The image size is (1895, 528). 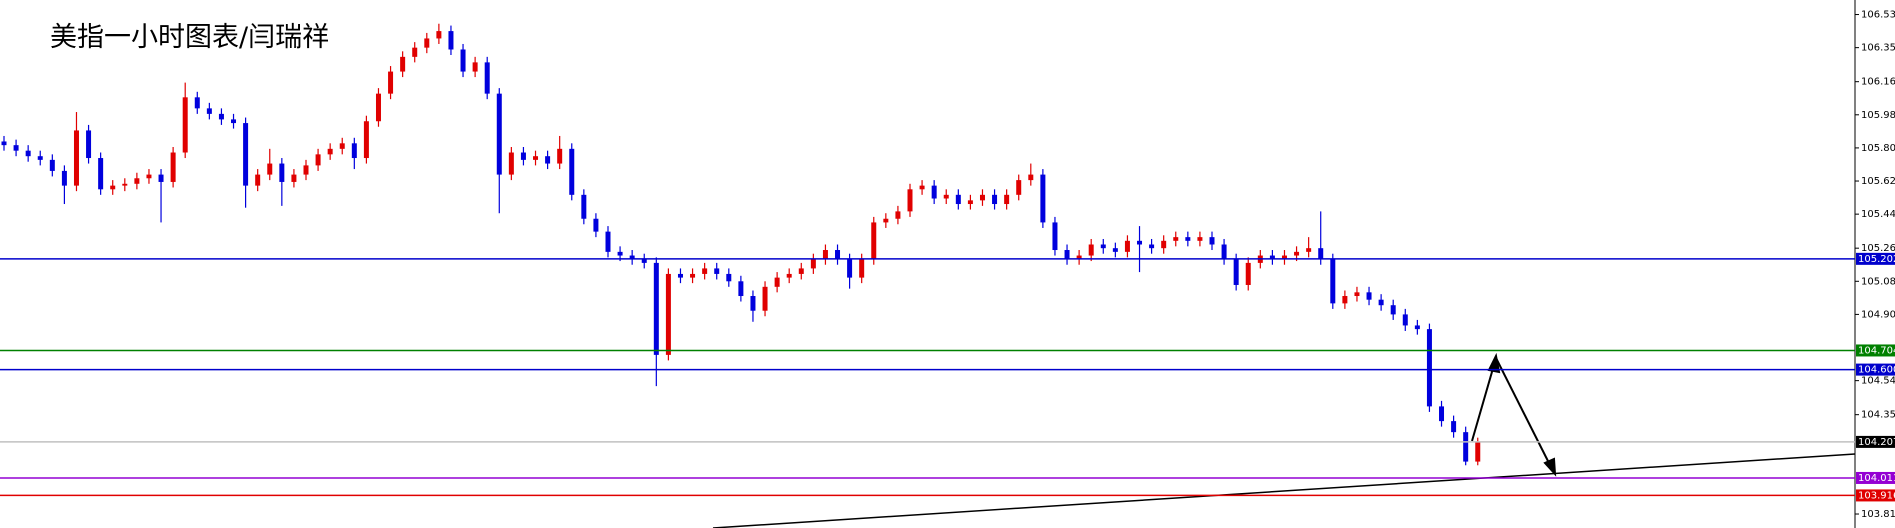 I want to click on y-tick-label: 104.900, so click(x=1878, y=314).